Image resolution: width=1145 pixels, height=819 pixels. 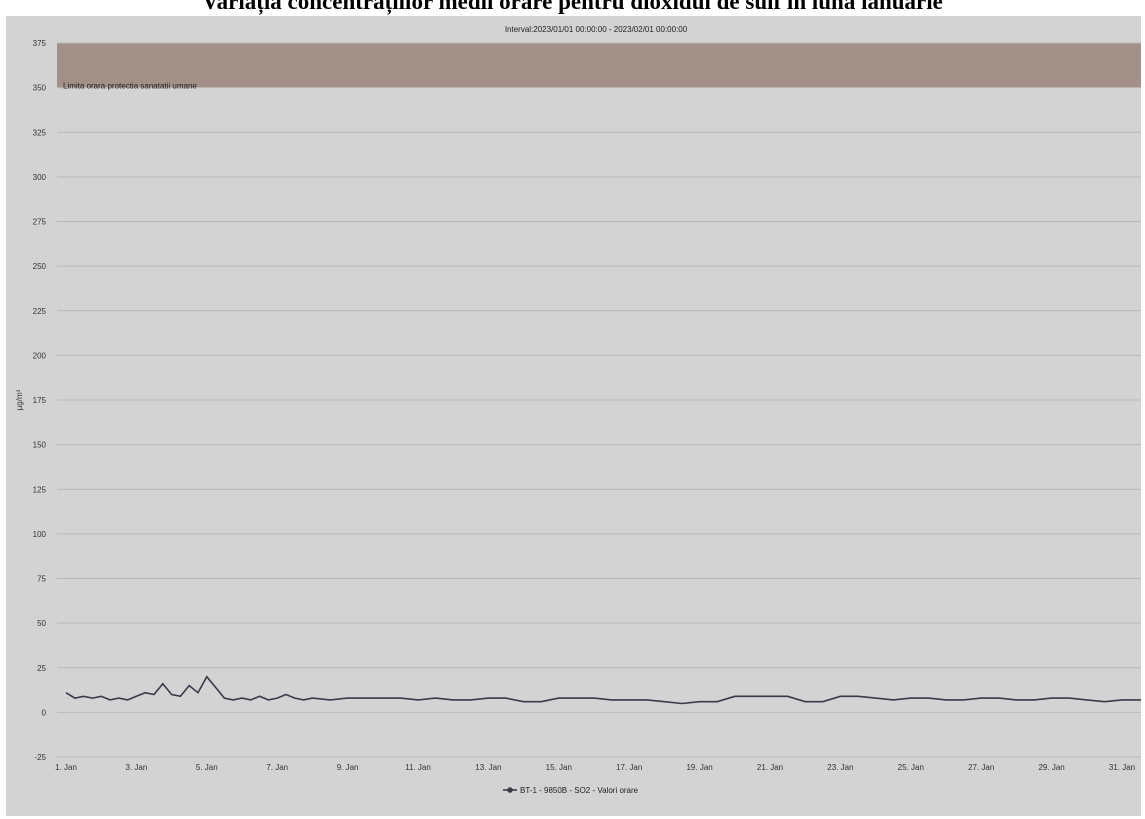 I want to click on x-tick-label: 19. Jan, so click(x=699, y=767).